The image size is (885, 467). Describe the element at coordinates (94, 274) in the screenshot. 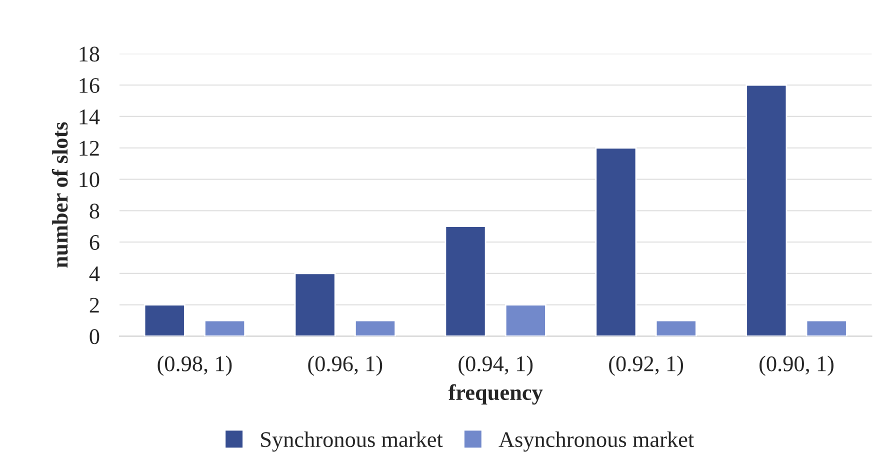

I see `y-tick-label: 4` at that location.